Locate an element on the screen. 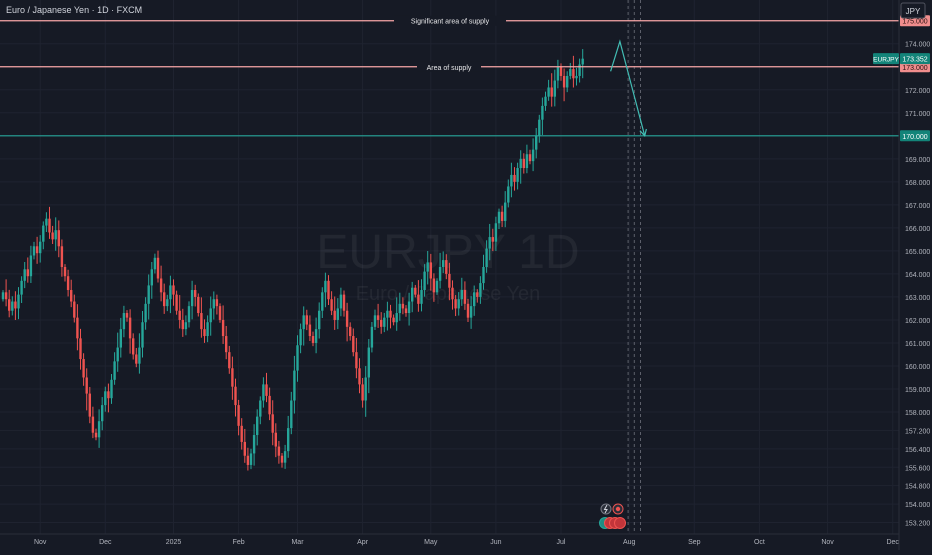  flag-dot-icon is located at coordinates (618, 509).